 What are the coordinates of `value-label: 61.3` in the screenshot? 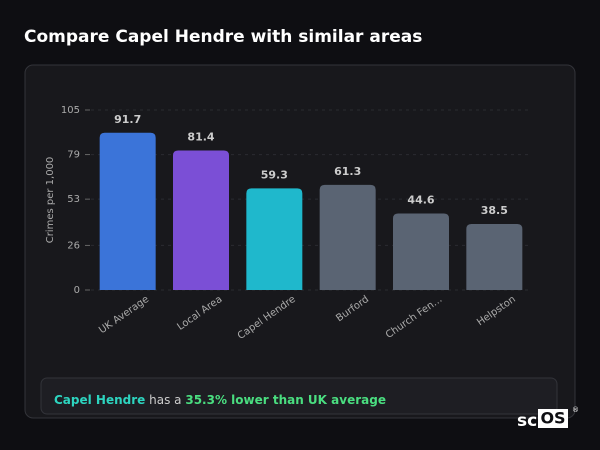 It's located at (347, 171).